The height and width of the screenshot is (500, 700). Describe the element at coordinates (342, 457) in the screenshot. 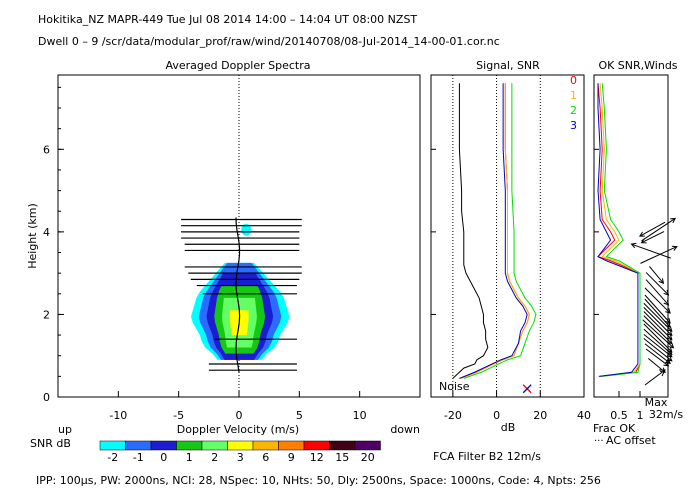

I see `colorbar-tick-label: 15` at that location.